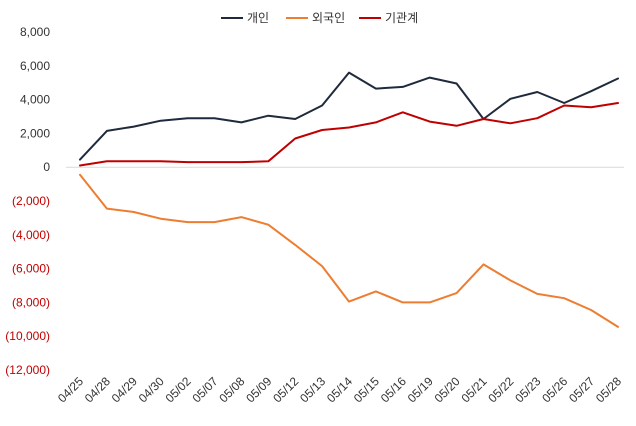 Image resolution: width=636 pixels, height=426 pixels. What do you see at coordinates (27, 370) in the screenshot?
I see `y-tick-label: (12,000)` at bounding box center [27, 370].